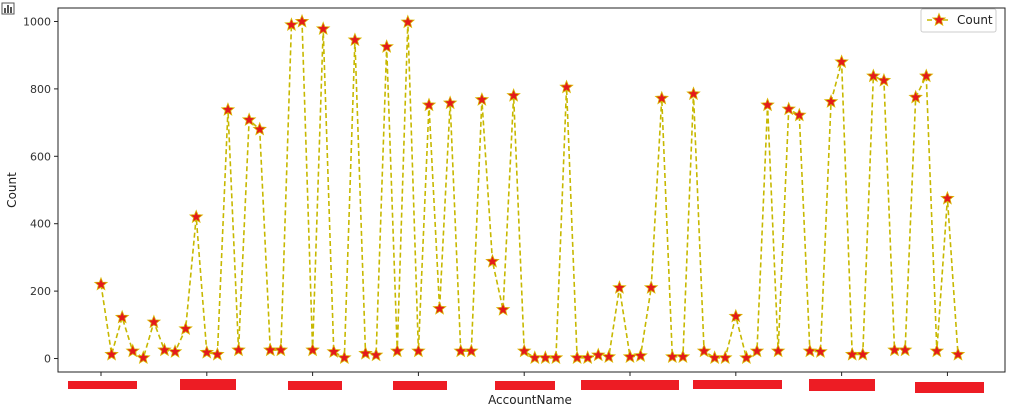 This screenshot has height=410, width=1023. What do you see at coordinates (8, 8) in the screenshot?
I see `chart-menu-icon` at bounding box center [8, 8].